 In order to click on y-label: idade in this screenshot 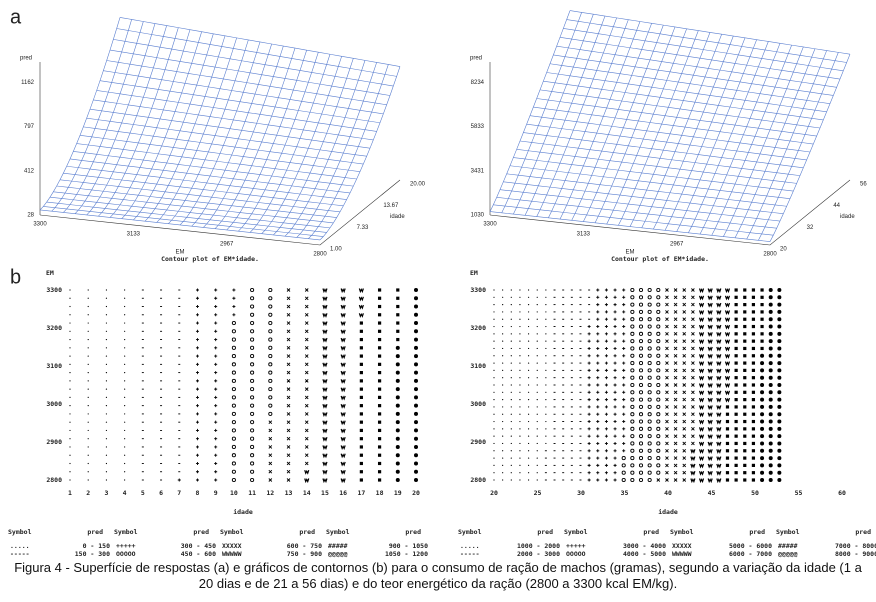, I will do `click(397, 217)`.